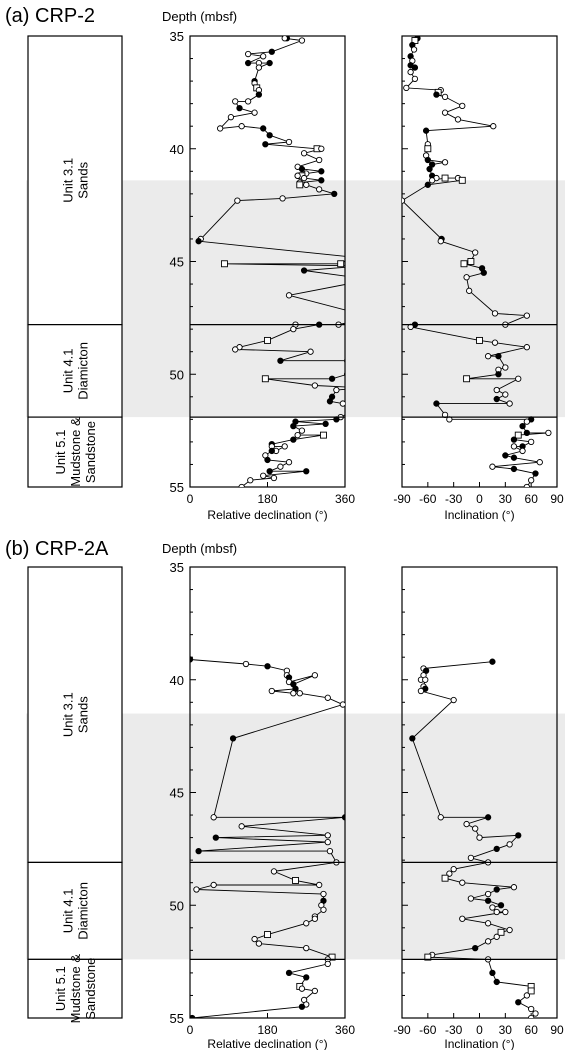 The image size is (571, 1050). I want to click on x-tick: 30, so click(506, 499).